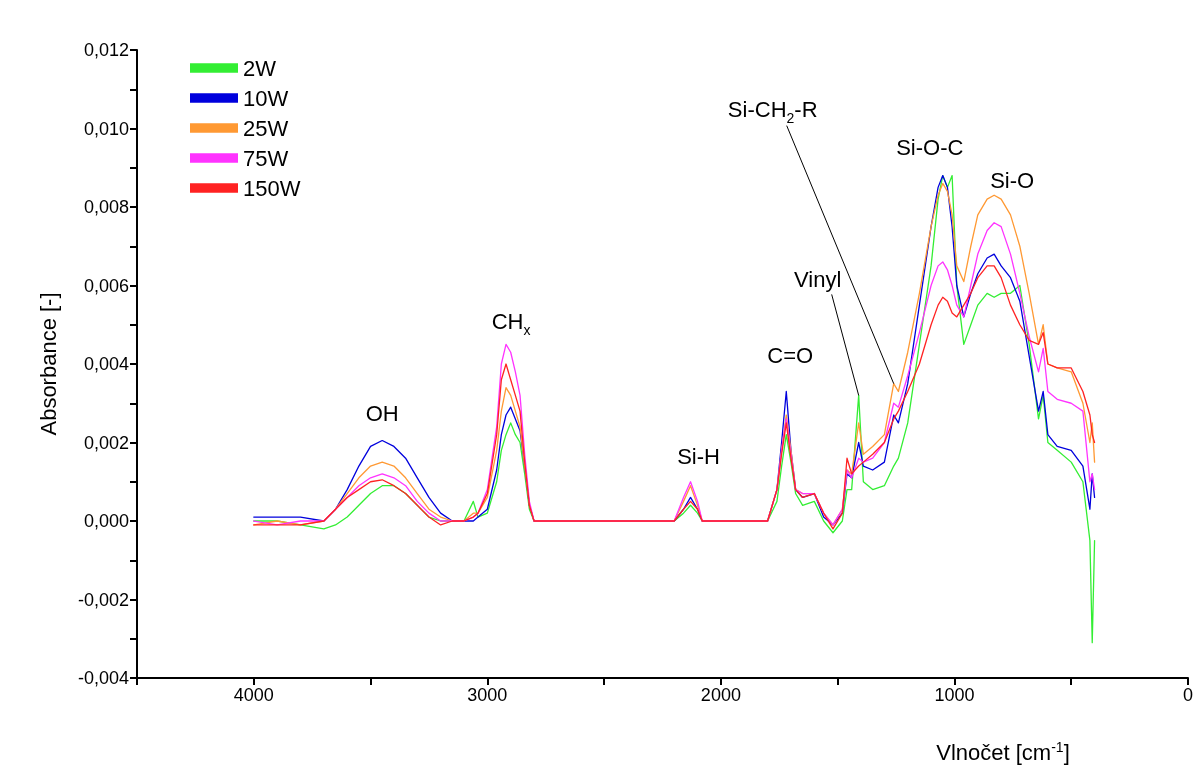 The width and height of the screenshot is (1196, 772). Describe the element at coordinates (382, 413) in the screenshot. I see `annotation: OH` at that location.